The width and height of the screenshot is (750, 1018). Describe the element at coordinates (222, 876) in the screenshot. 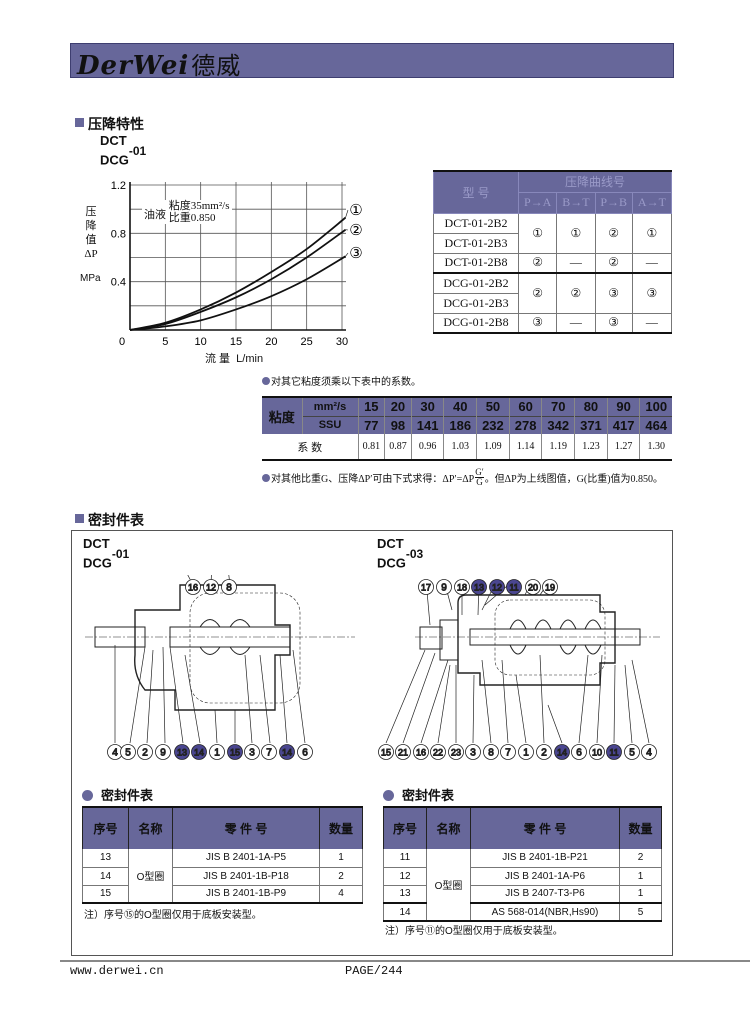

I see `table-row: 13 O型圈 JIS B 2401-1A-P5 1` at that location.